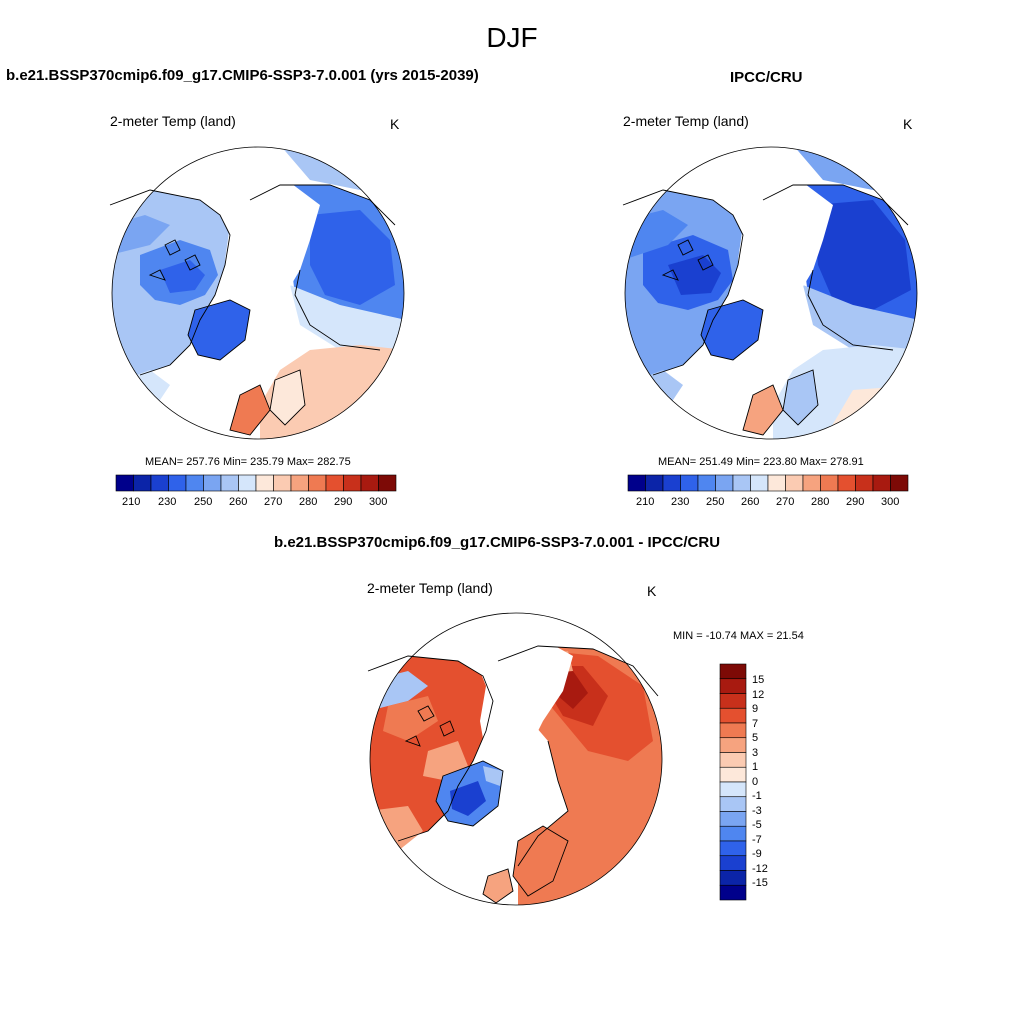 Image resolution: width=1024 pixels, height=1024 pixels. I want to click on panel-2-units: K, so click(908, 124).